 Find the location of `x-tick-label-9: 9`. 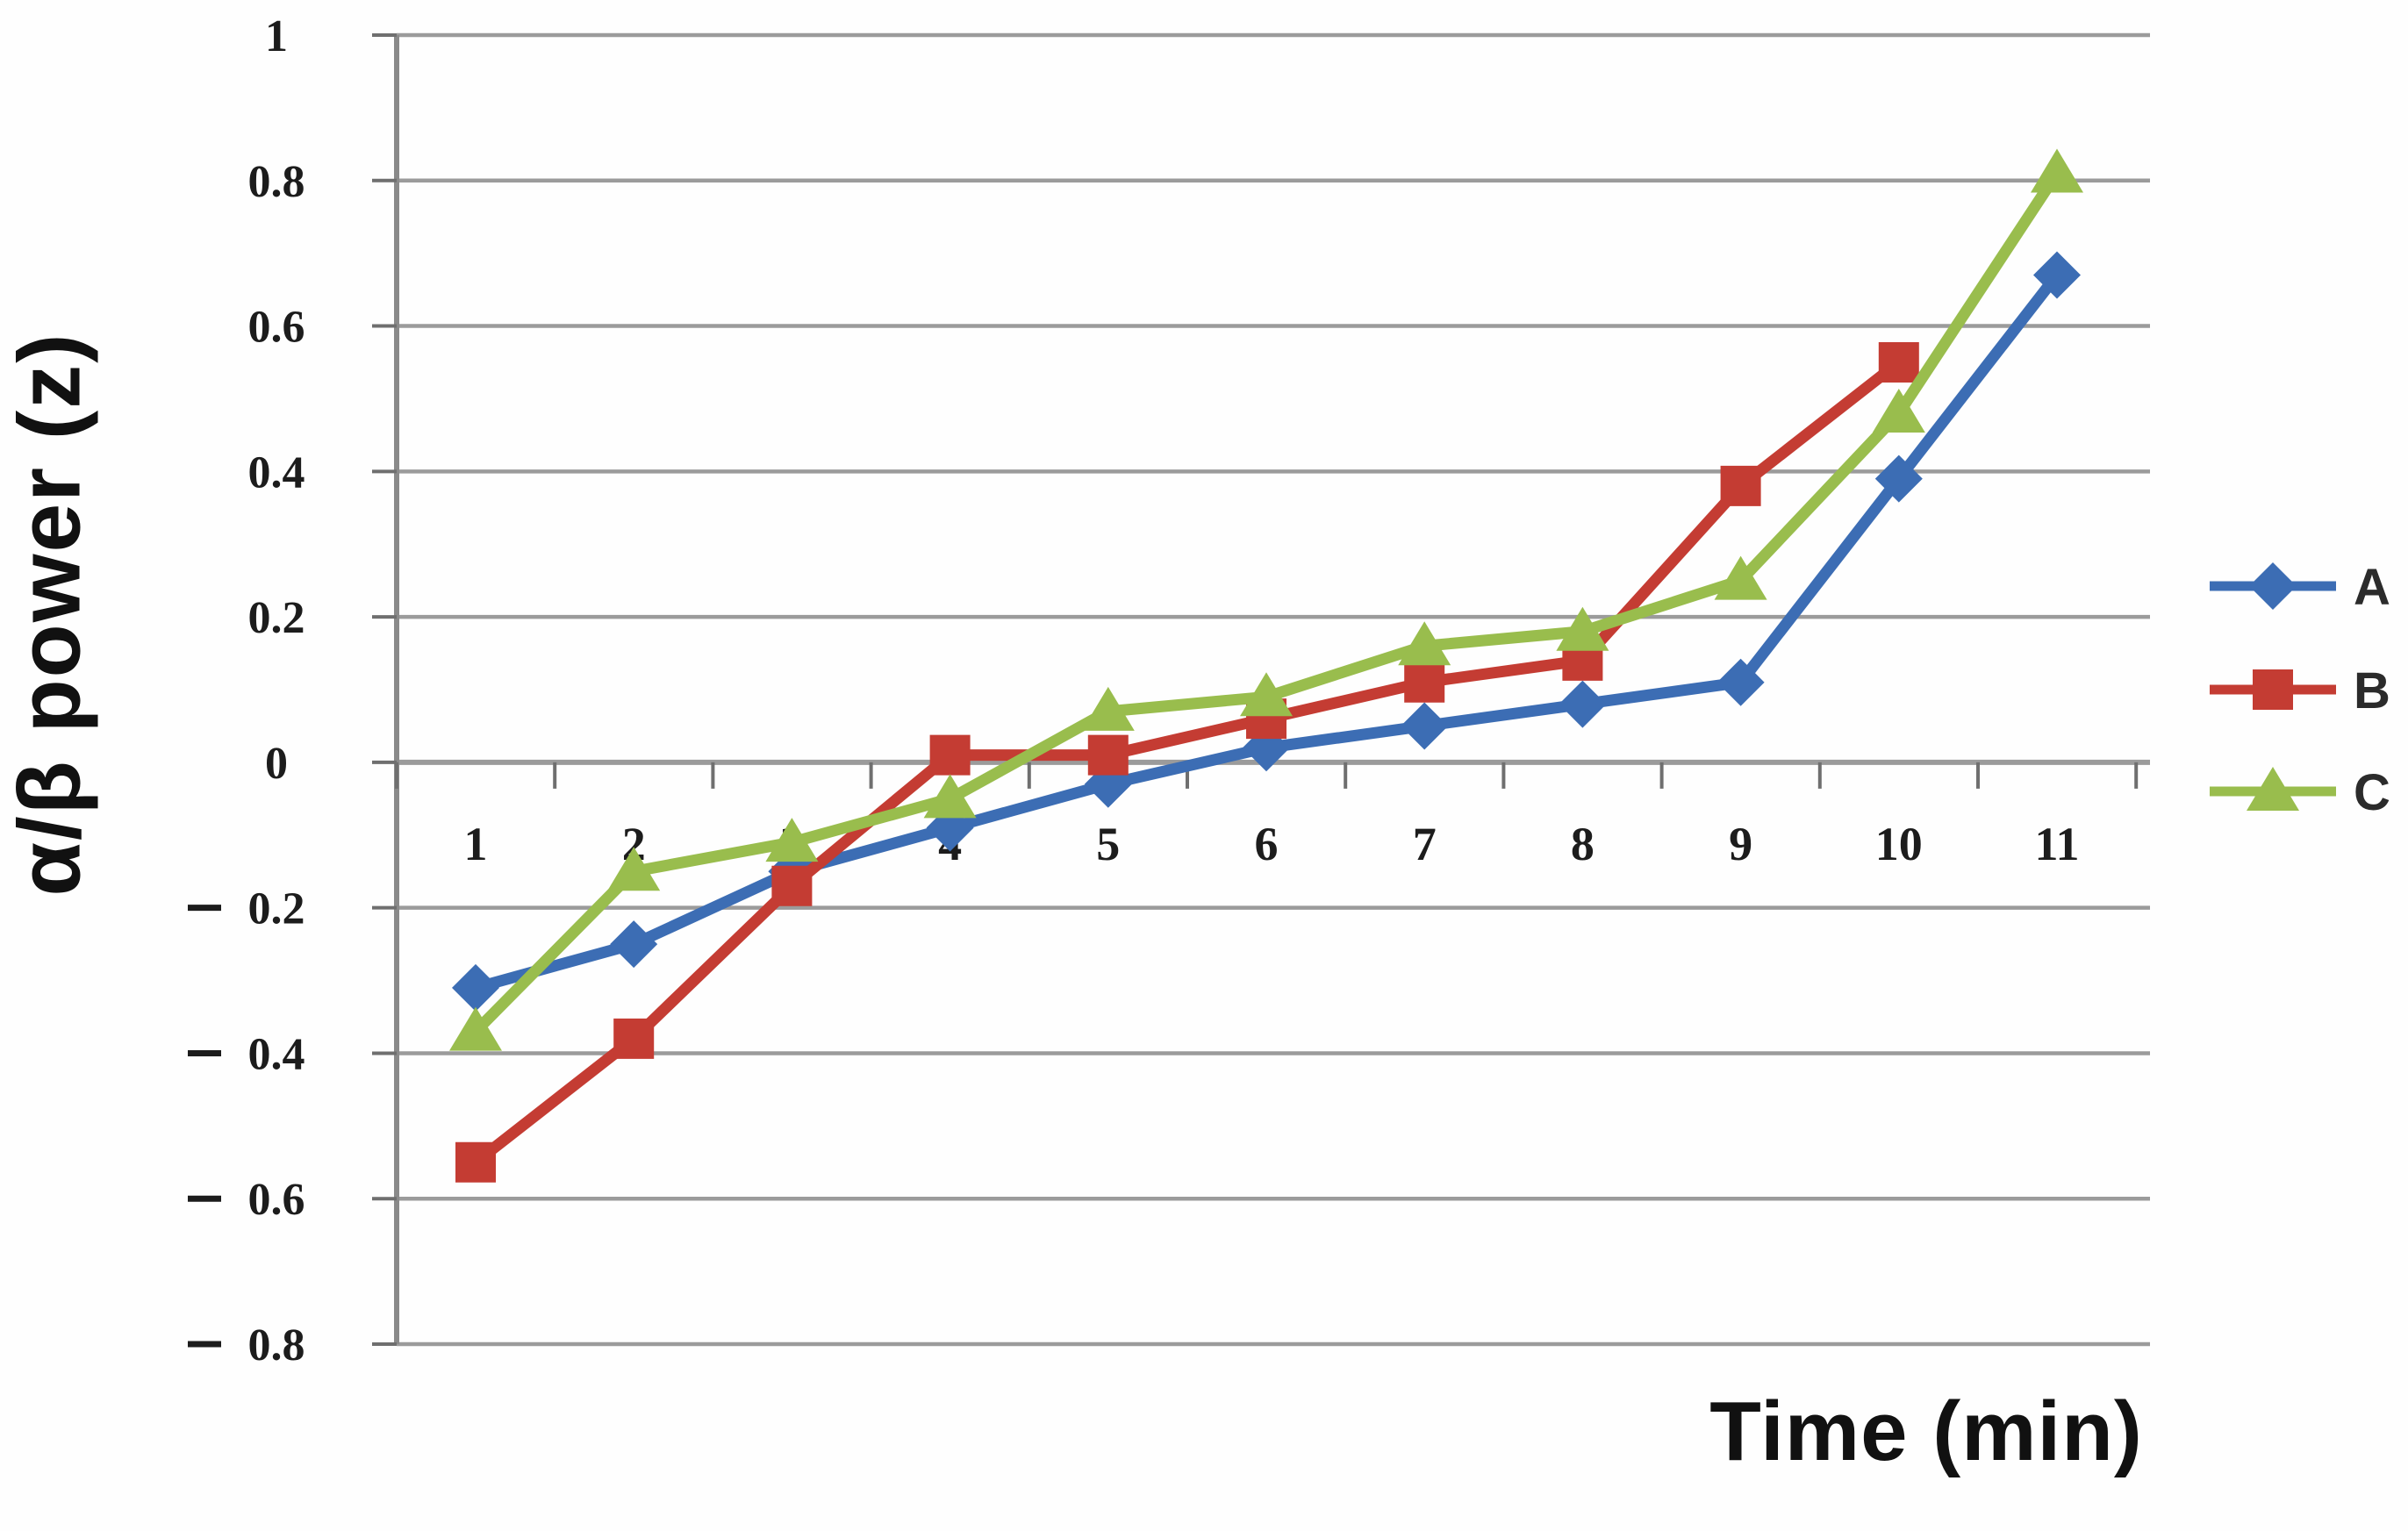

x-tick-label-9: 9 is located at coordinates (1740, 844).